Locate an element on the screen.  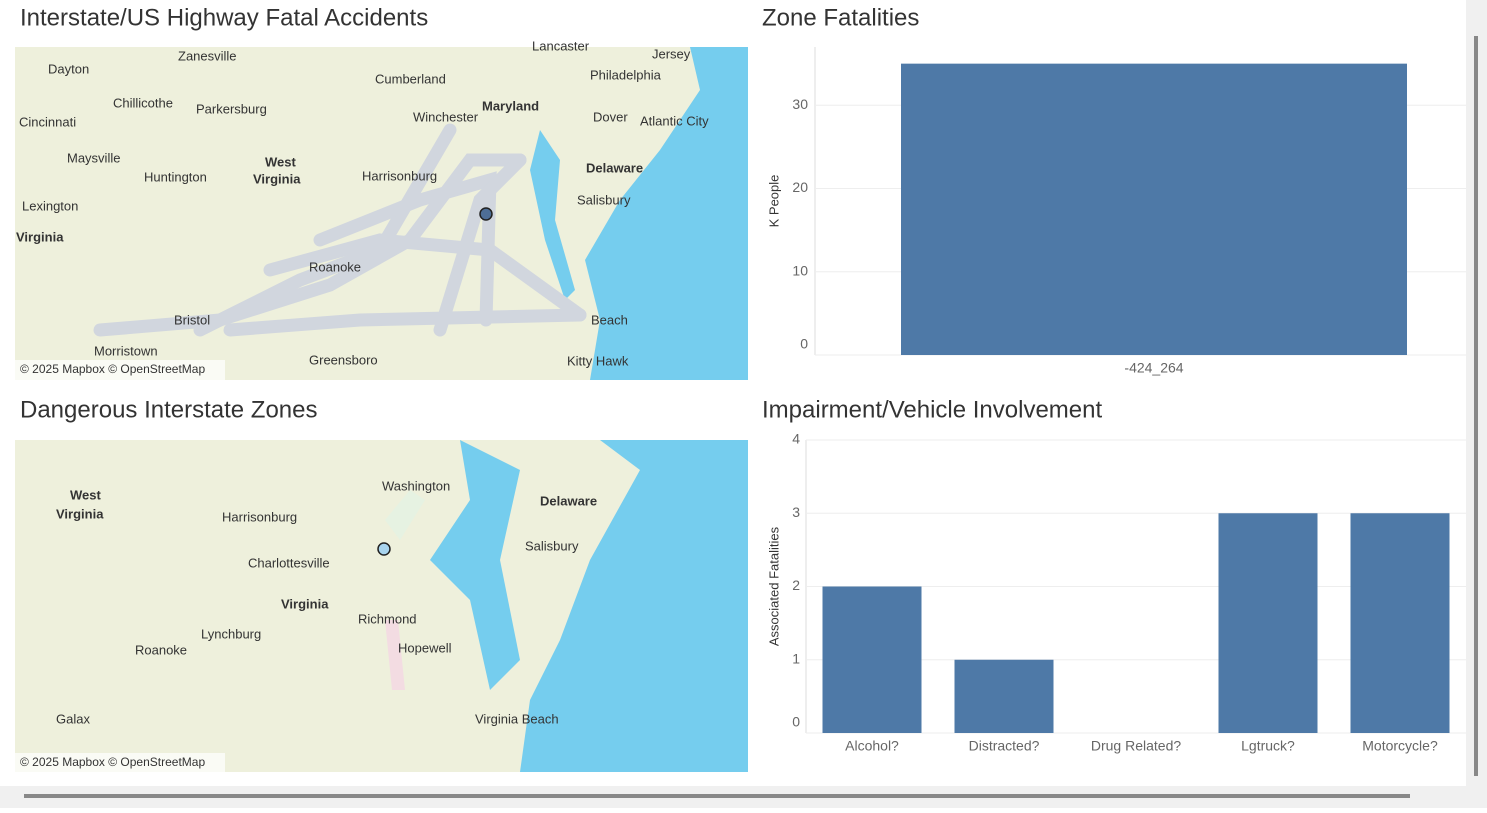
place-label: Charlottesville is located at coordinates (289, 562).